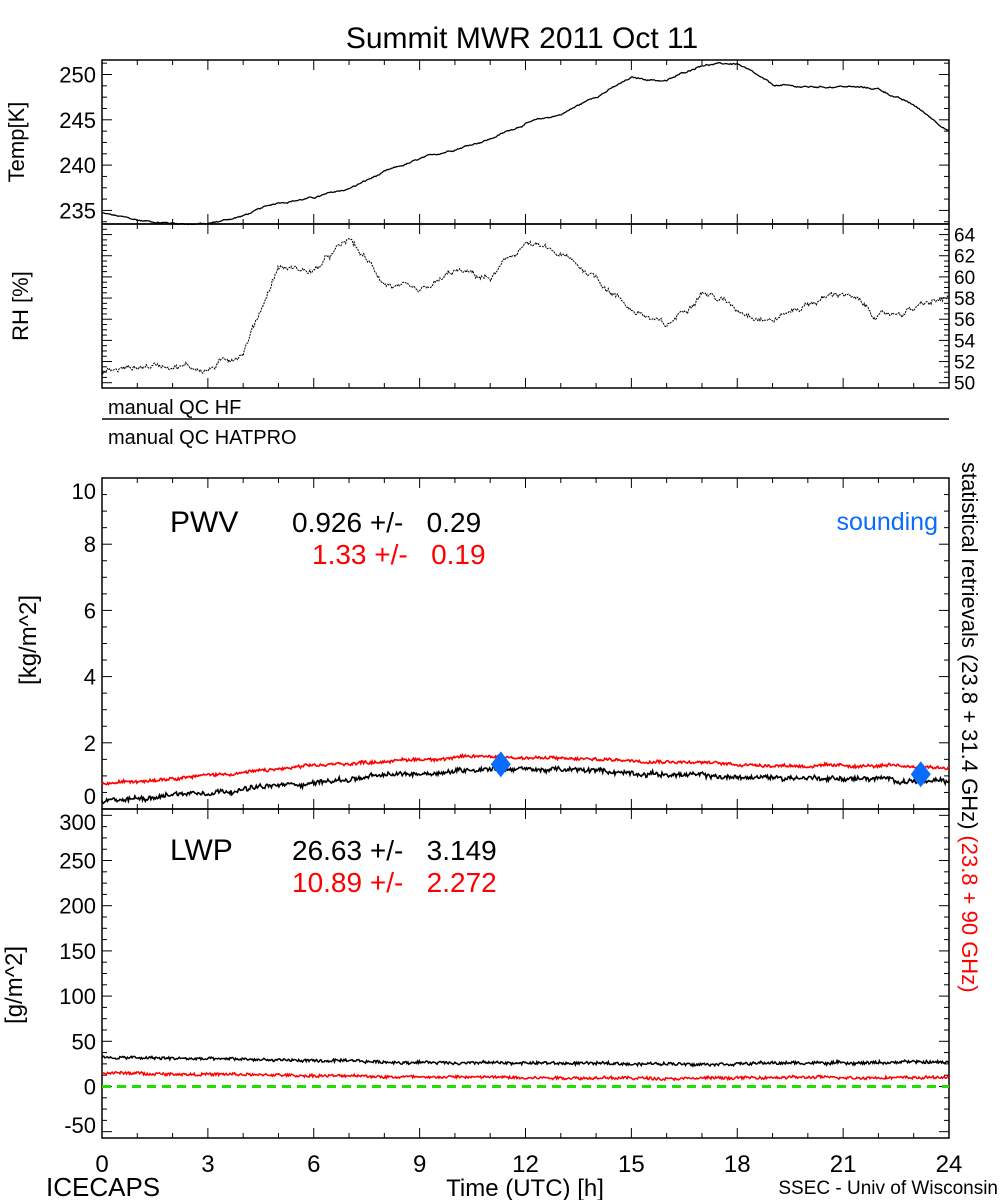  I want to click on rh-ytick-label: 56, so click(964, 320).